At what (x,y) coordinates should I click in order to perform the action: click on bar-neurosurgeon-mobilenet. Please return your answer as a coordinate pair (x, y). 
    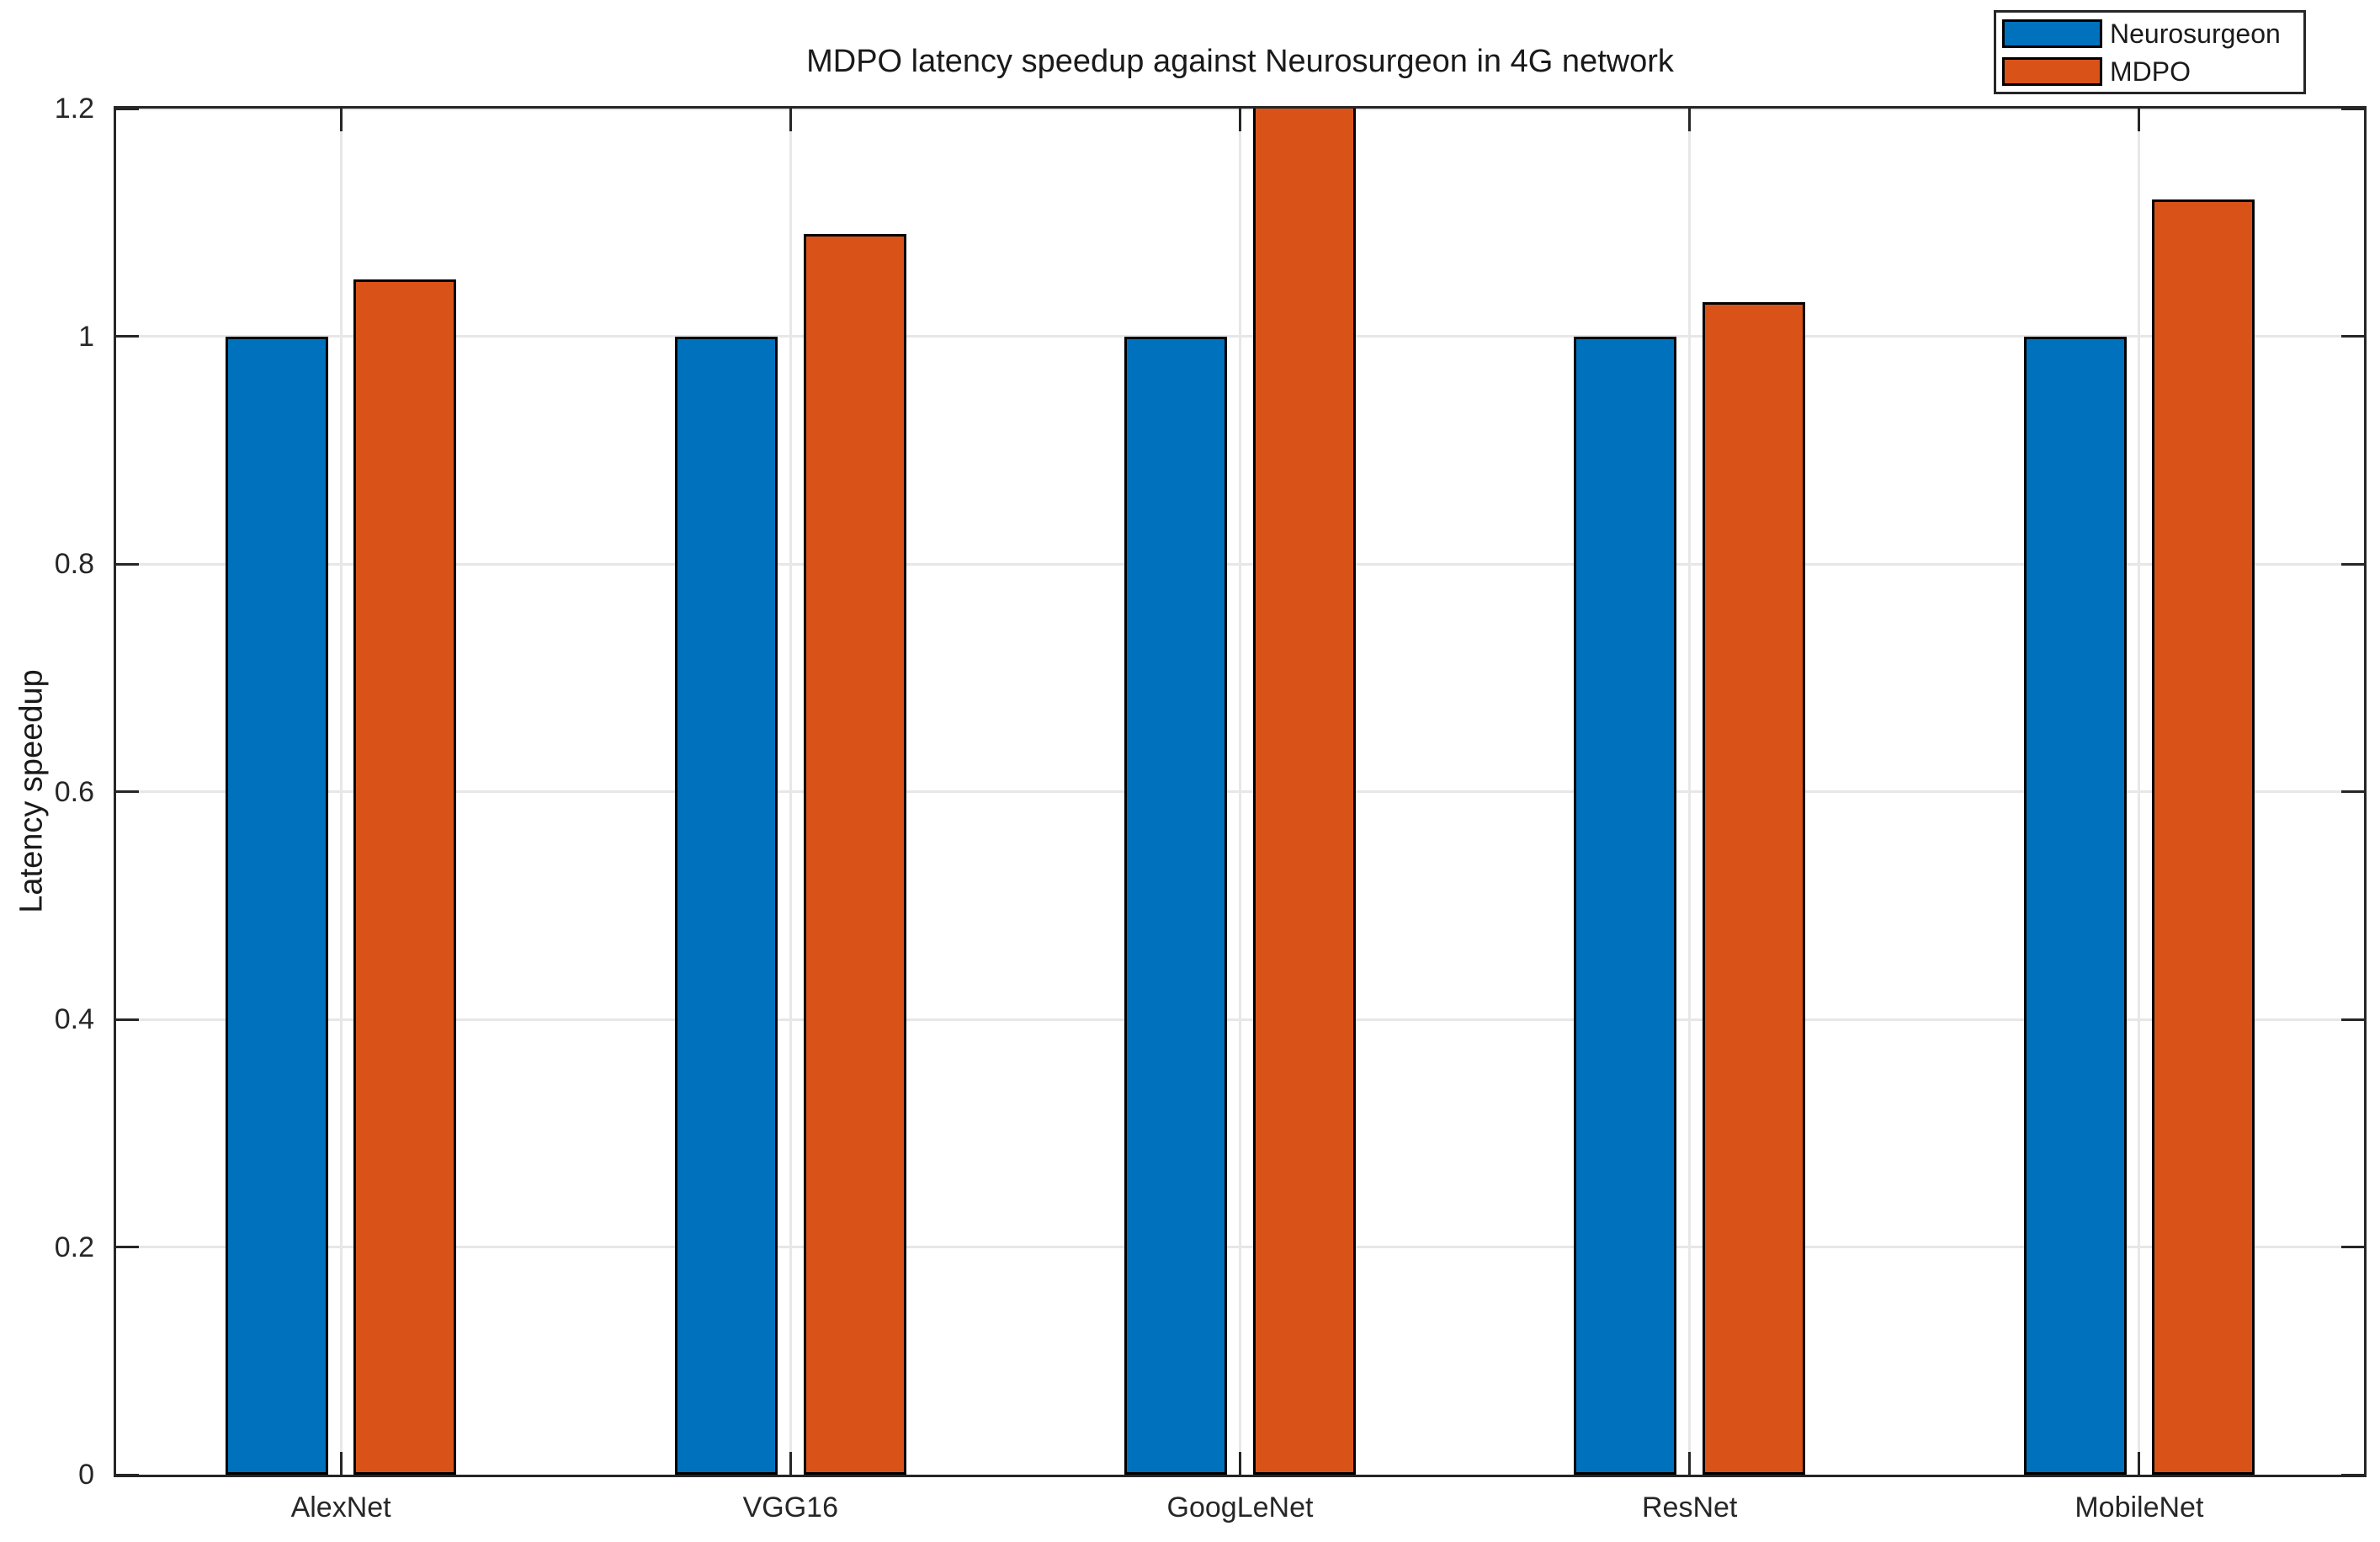
    Looking at the image, I should click on (2075, 905).